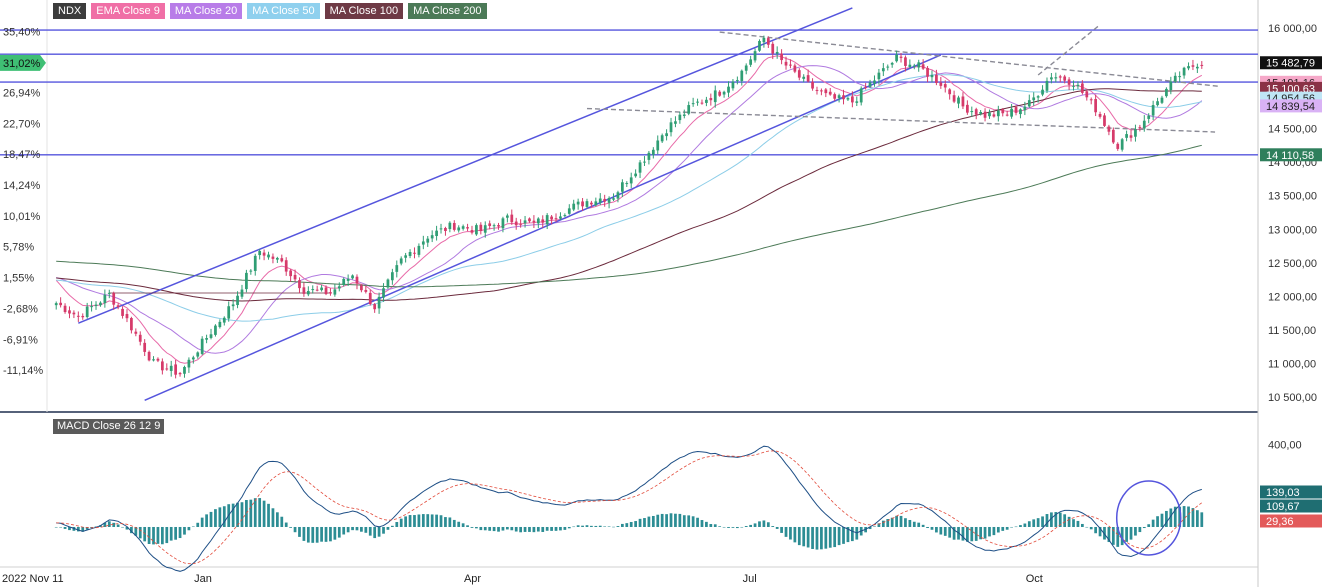 This screenshot has height=587, width=1322. Describe the element at coordinates (364, 11) in the screenshot. I see `legend-item-ma100: MA Close 100` at that location.